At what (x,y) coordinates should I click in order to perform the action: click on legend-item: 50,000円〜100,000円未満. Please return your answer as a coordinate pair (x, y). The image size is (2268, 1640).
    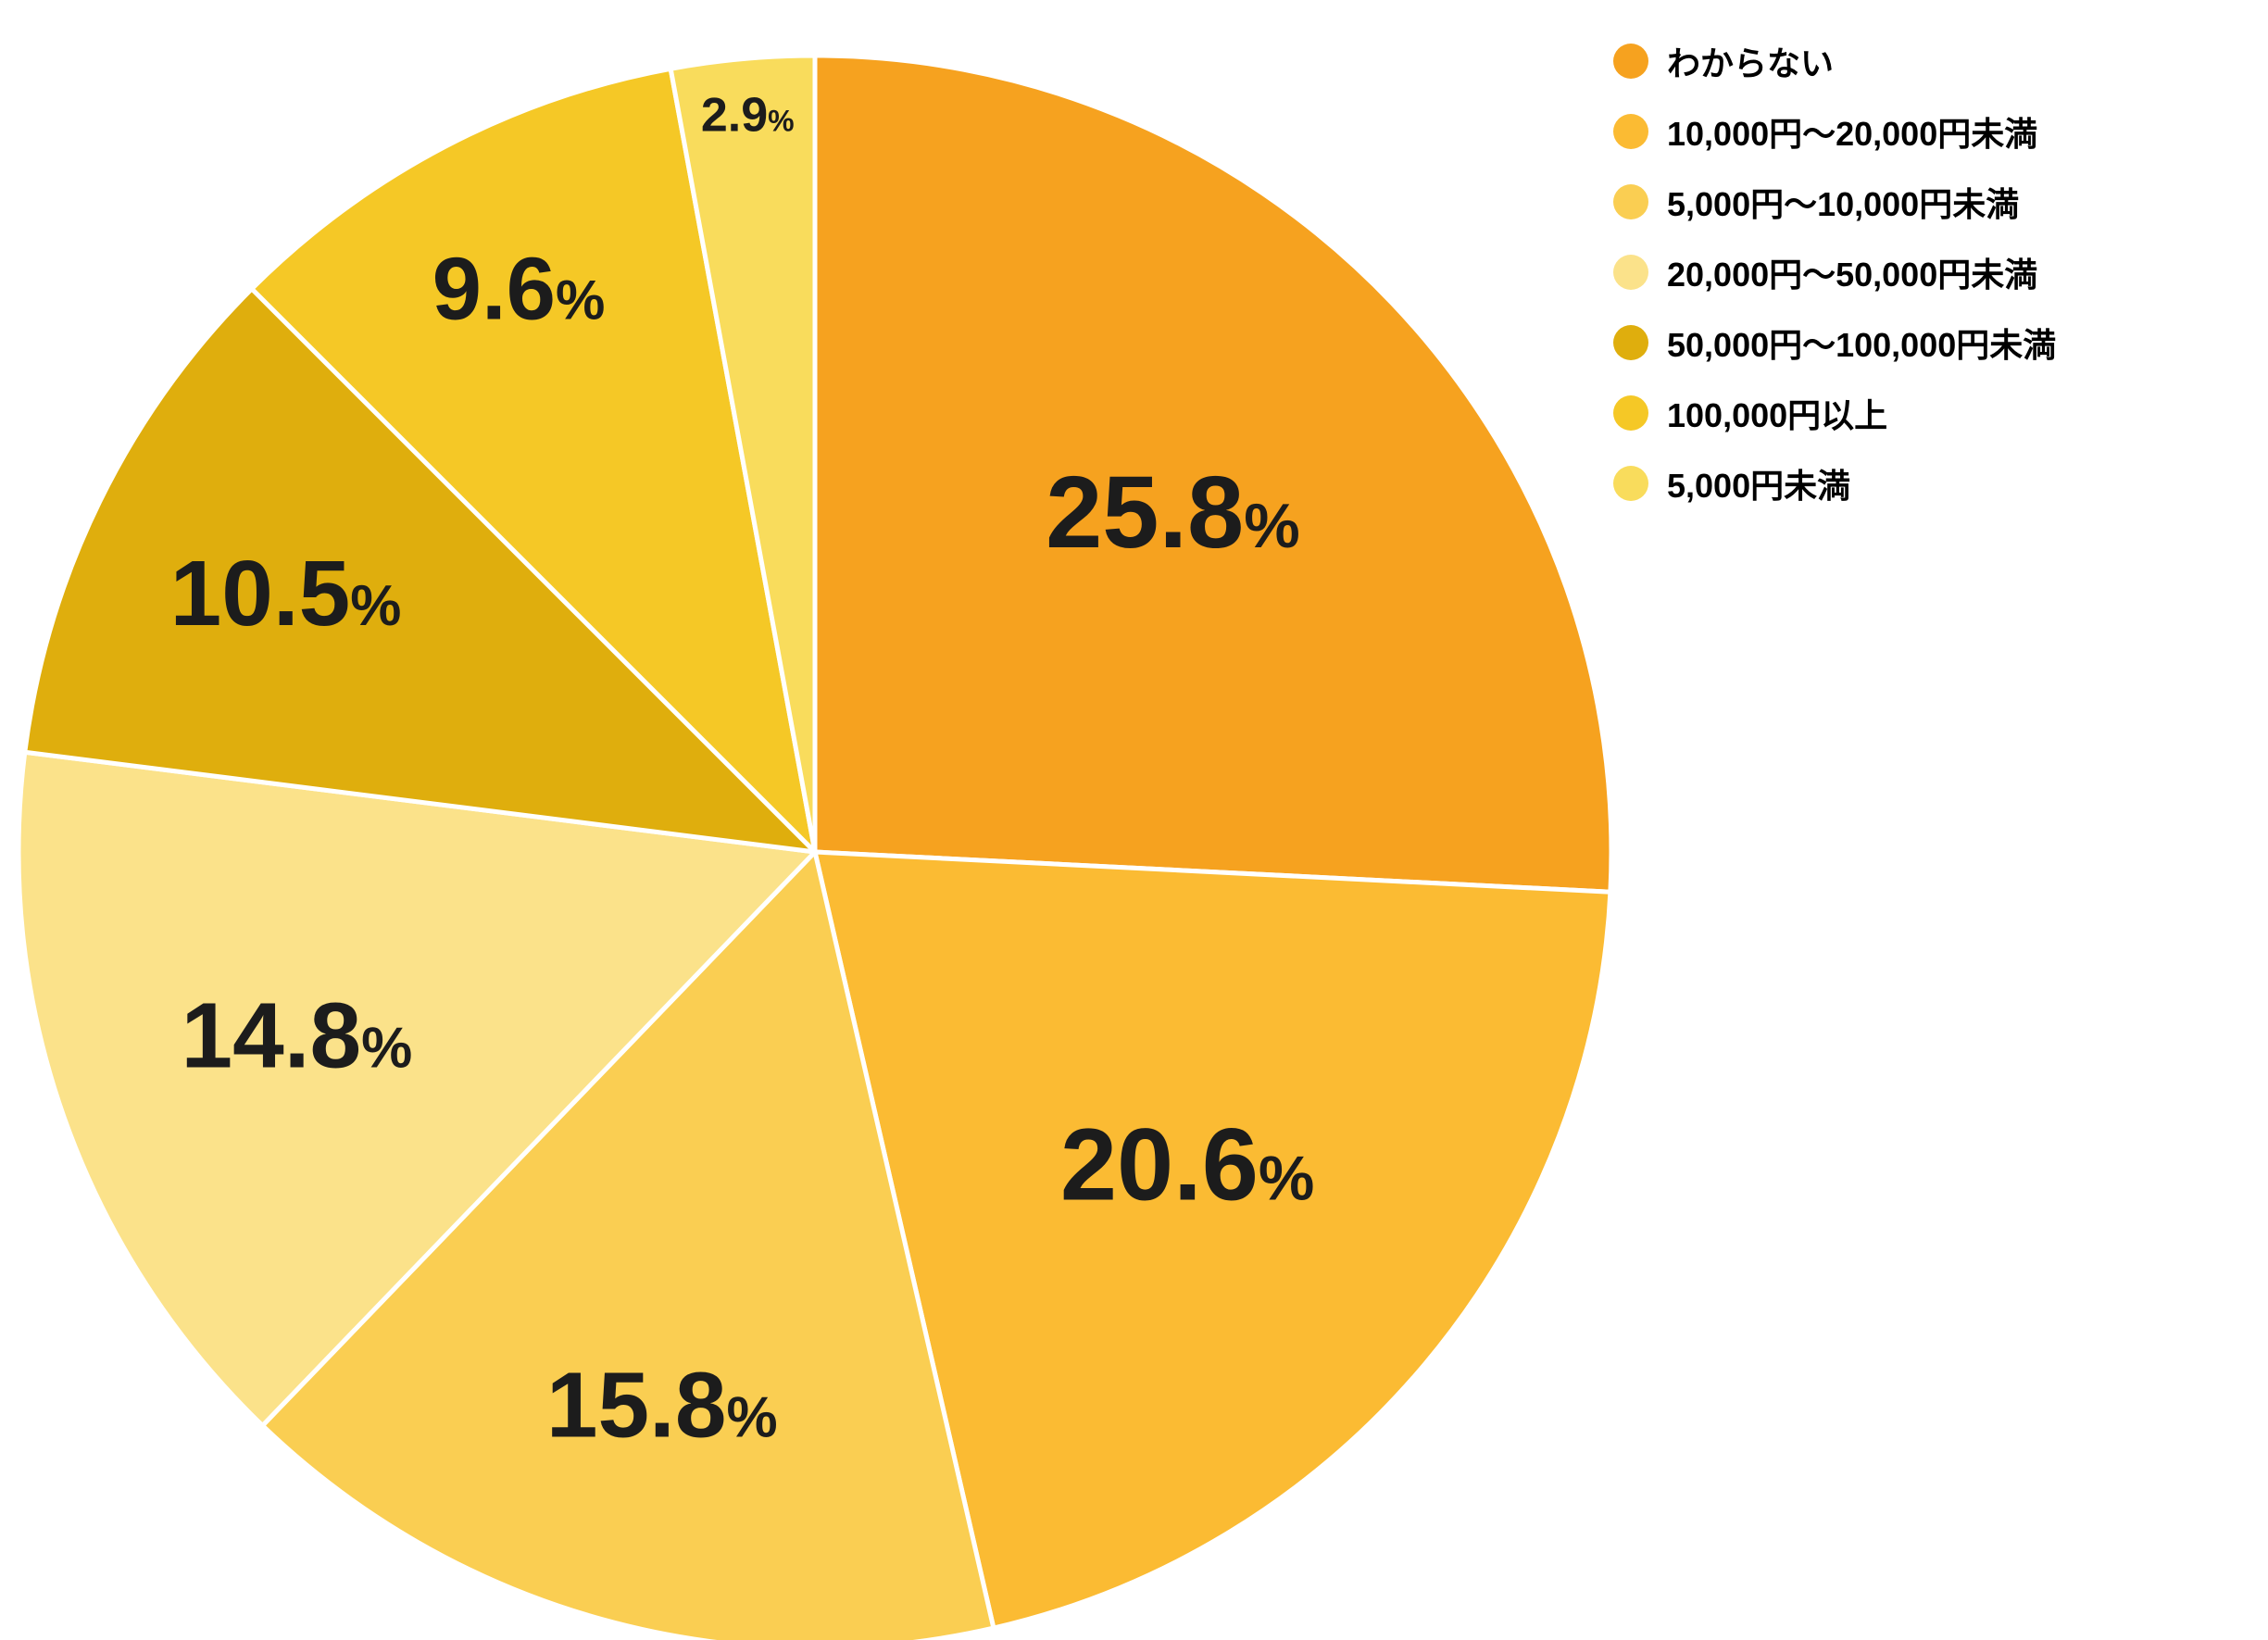
    Looking at the image, I should click on (1834, 342).